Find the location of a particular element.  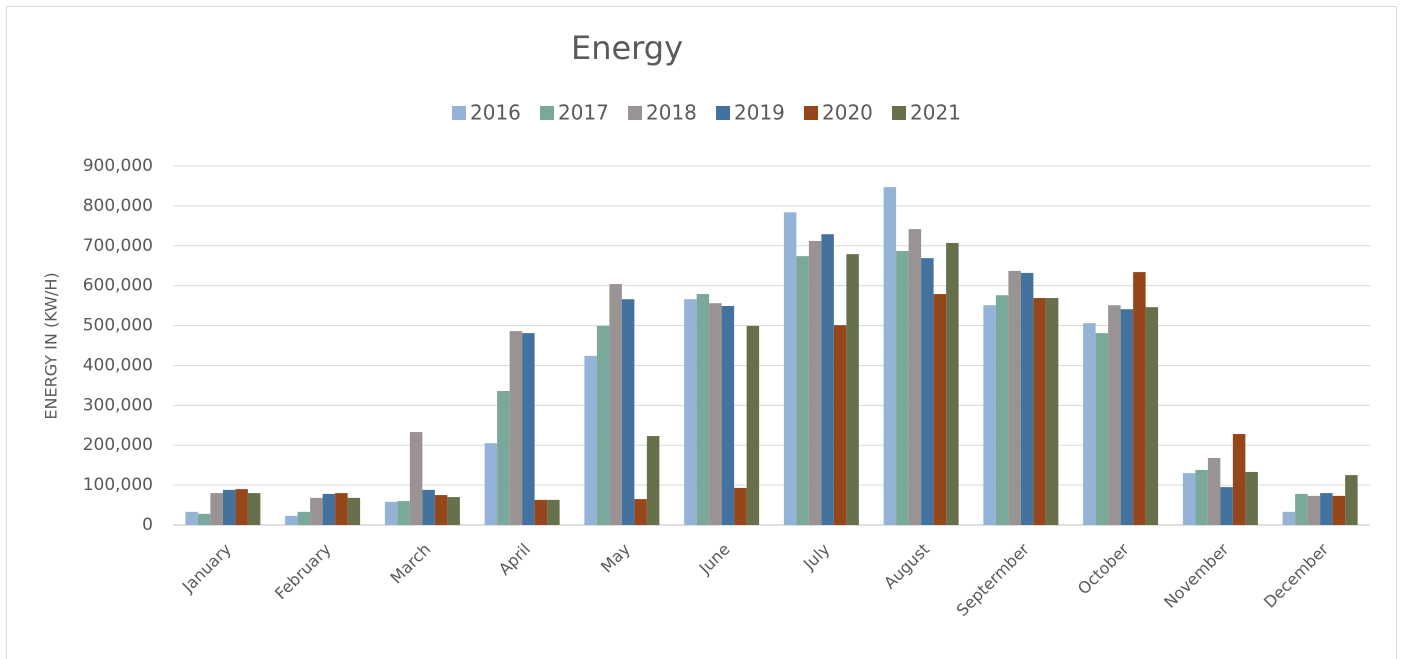

x-tick-label: March is located at coordinates (410, 564).